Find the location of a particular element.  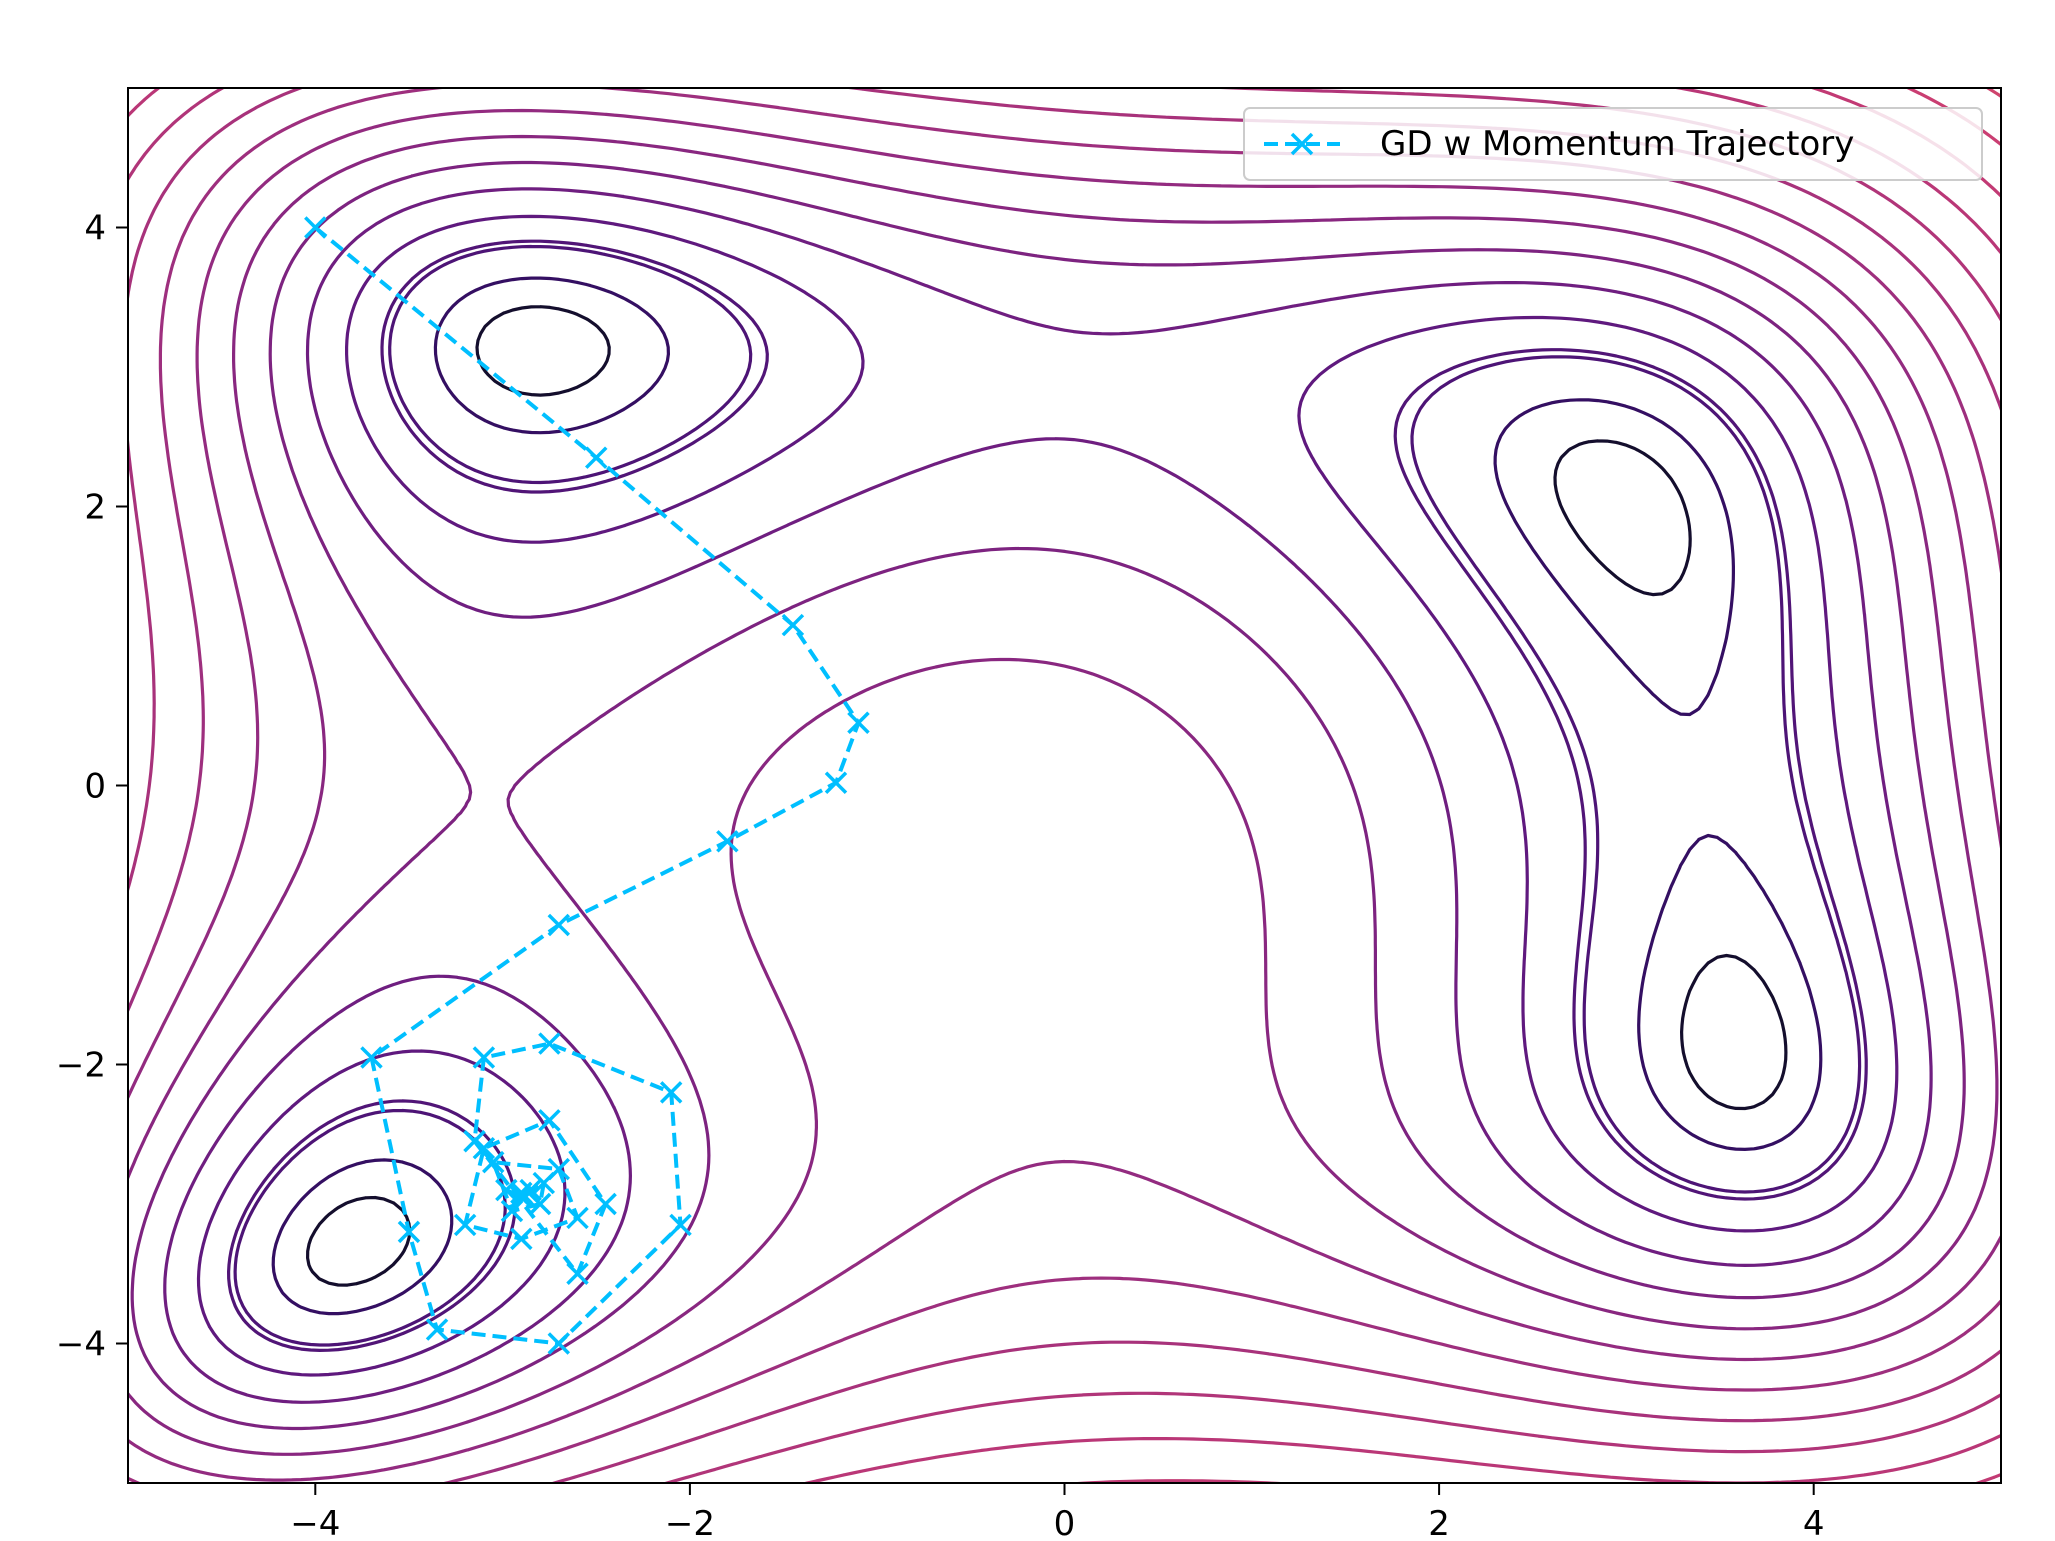

legend-label: GD w Momentum Trajectory is located at coordinates (1617, 144).